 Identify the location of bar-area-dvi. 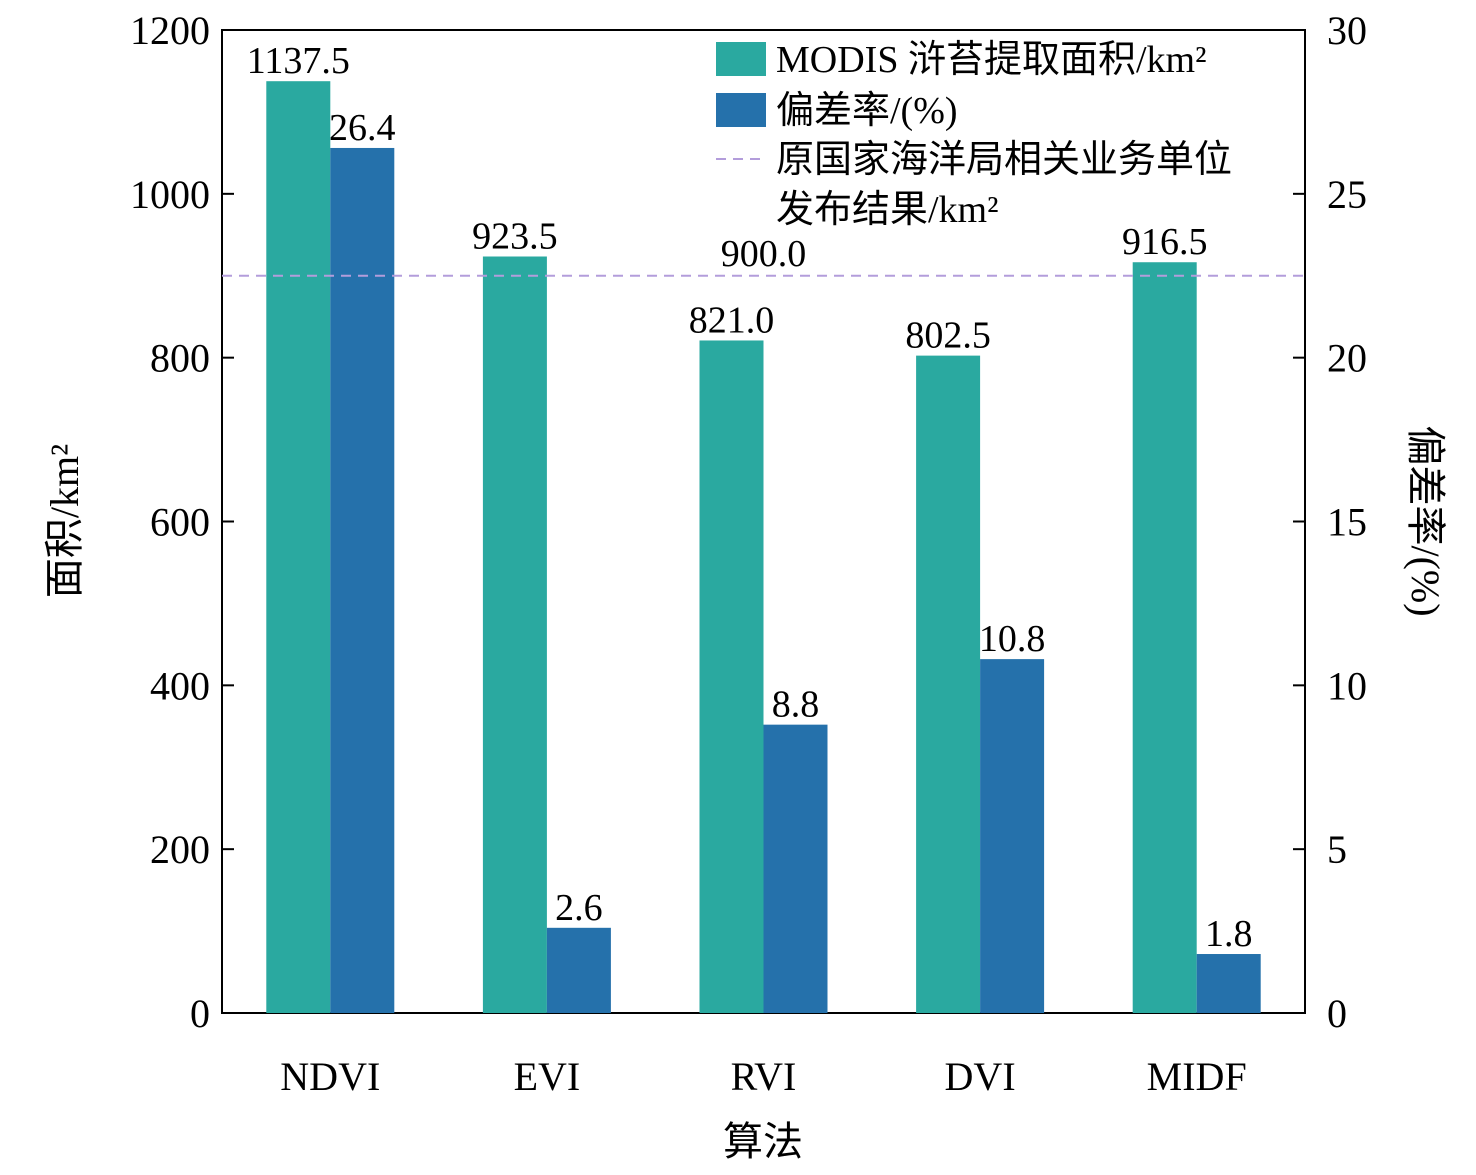
(948, 684).